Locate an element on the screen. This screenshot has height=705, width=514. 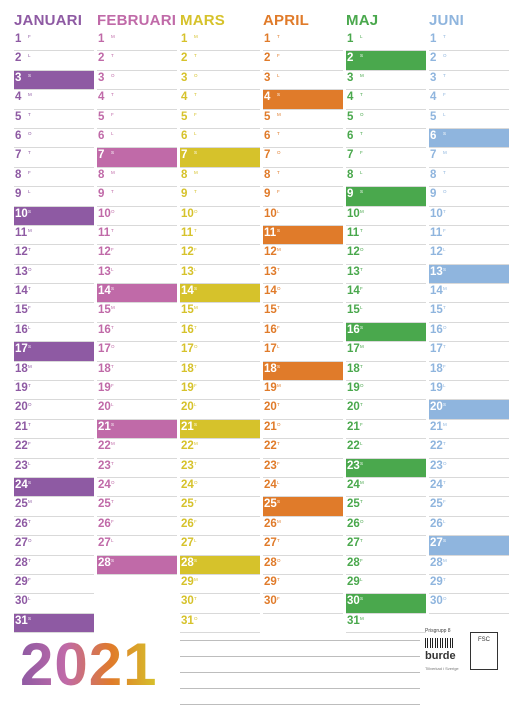
day-row: 11 S is located at coordinates (303, 235).